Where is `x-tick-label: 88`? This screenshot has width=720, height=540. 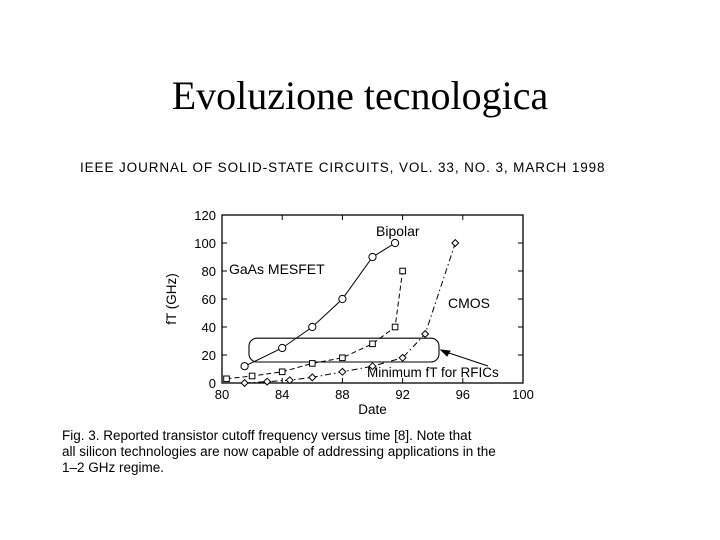 x-tick-label: 88 is located at coordinates (342, 394).